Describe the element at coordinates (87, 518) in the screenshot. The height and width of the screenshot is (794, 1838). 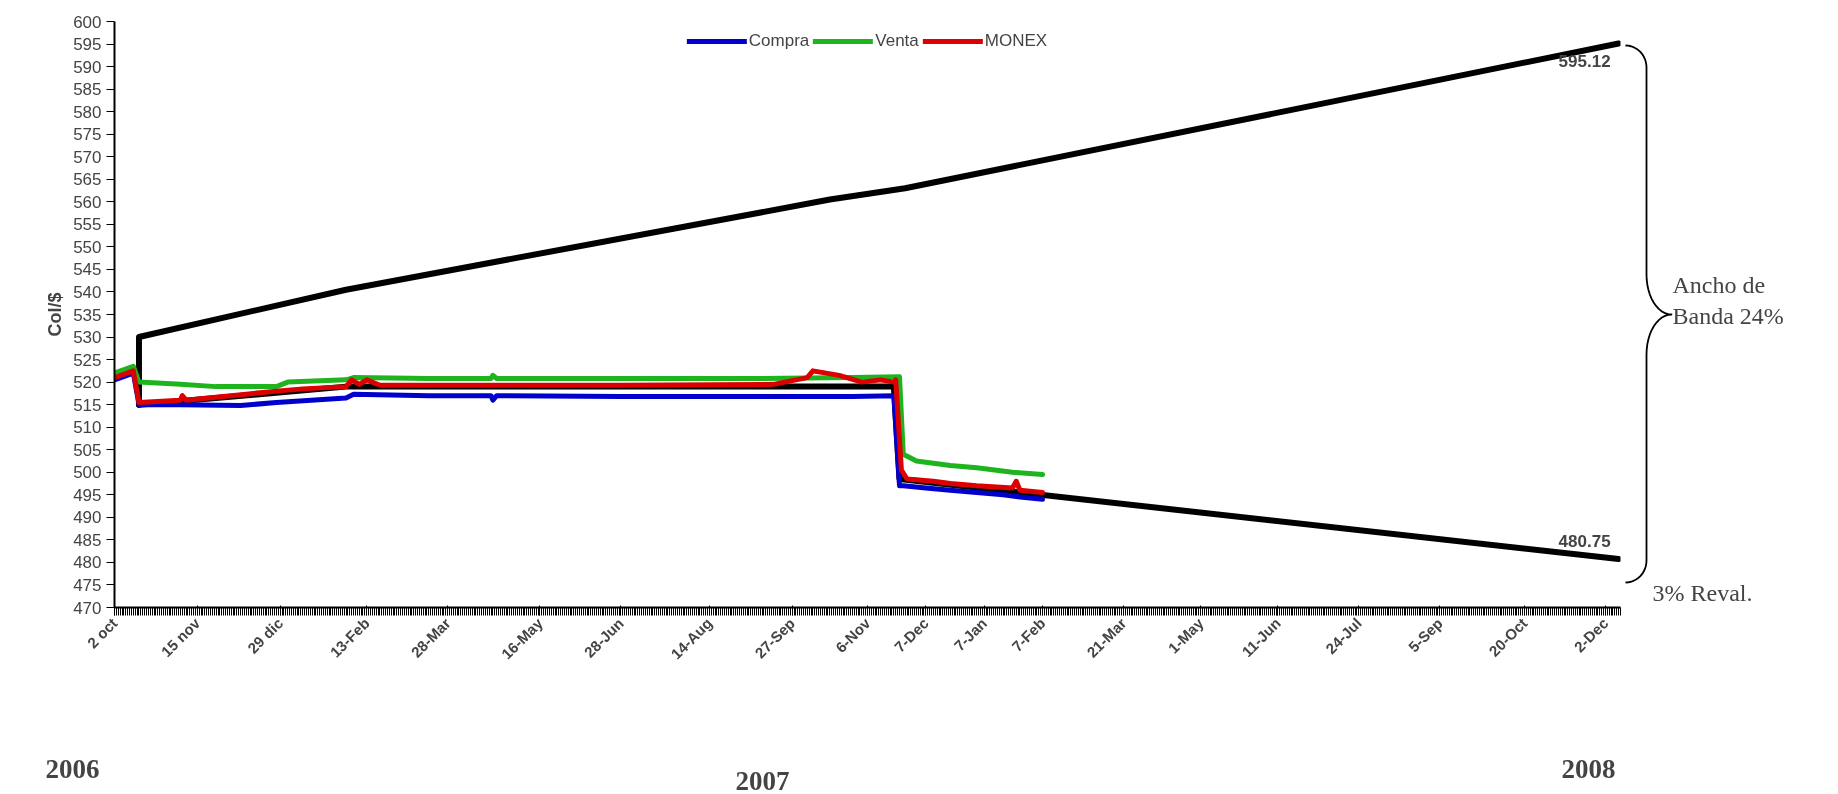
I see `y-tick-label: 490` at that location.